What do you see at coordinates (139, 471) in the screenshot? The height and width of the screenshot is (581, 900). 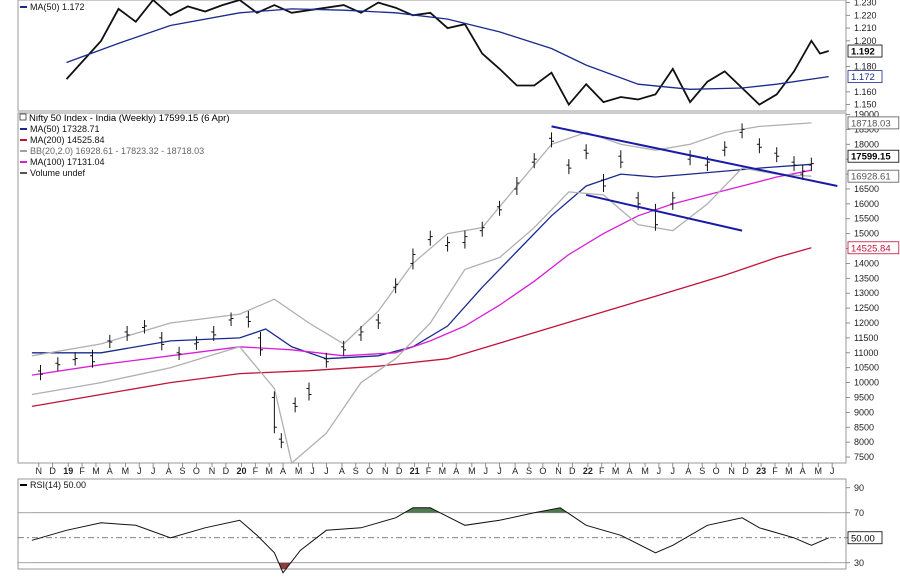 I see `xtick-label-7: J` at bounding box center [139, 471].